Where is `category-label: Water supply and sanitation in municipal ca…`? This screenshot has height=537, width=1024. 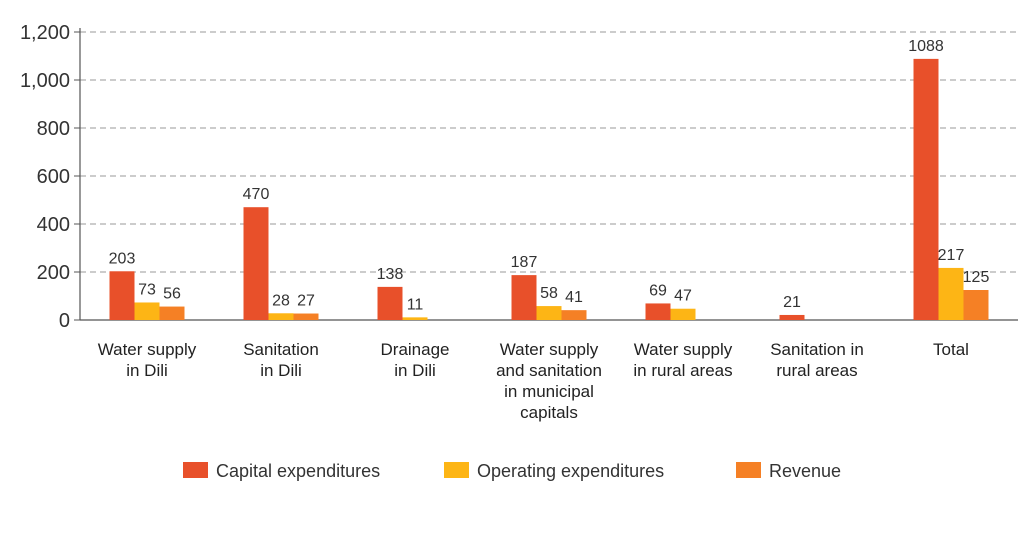 category-label: Water supply and sanitation in municipal ca… is located at coordinates (549, 381).